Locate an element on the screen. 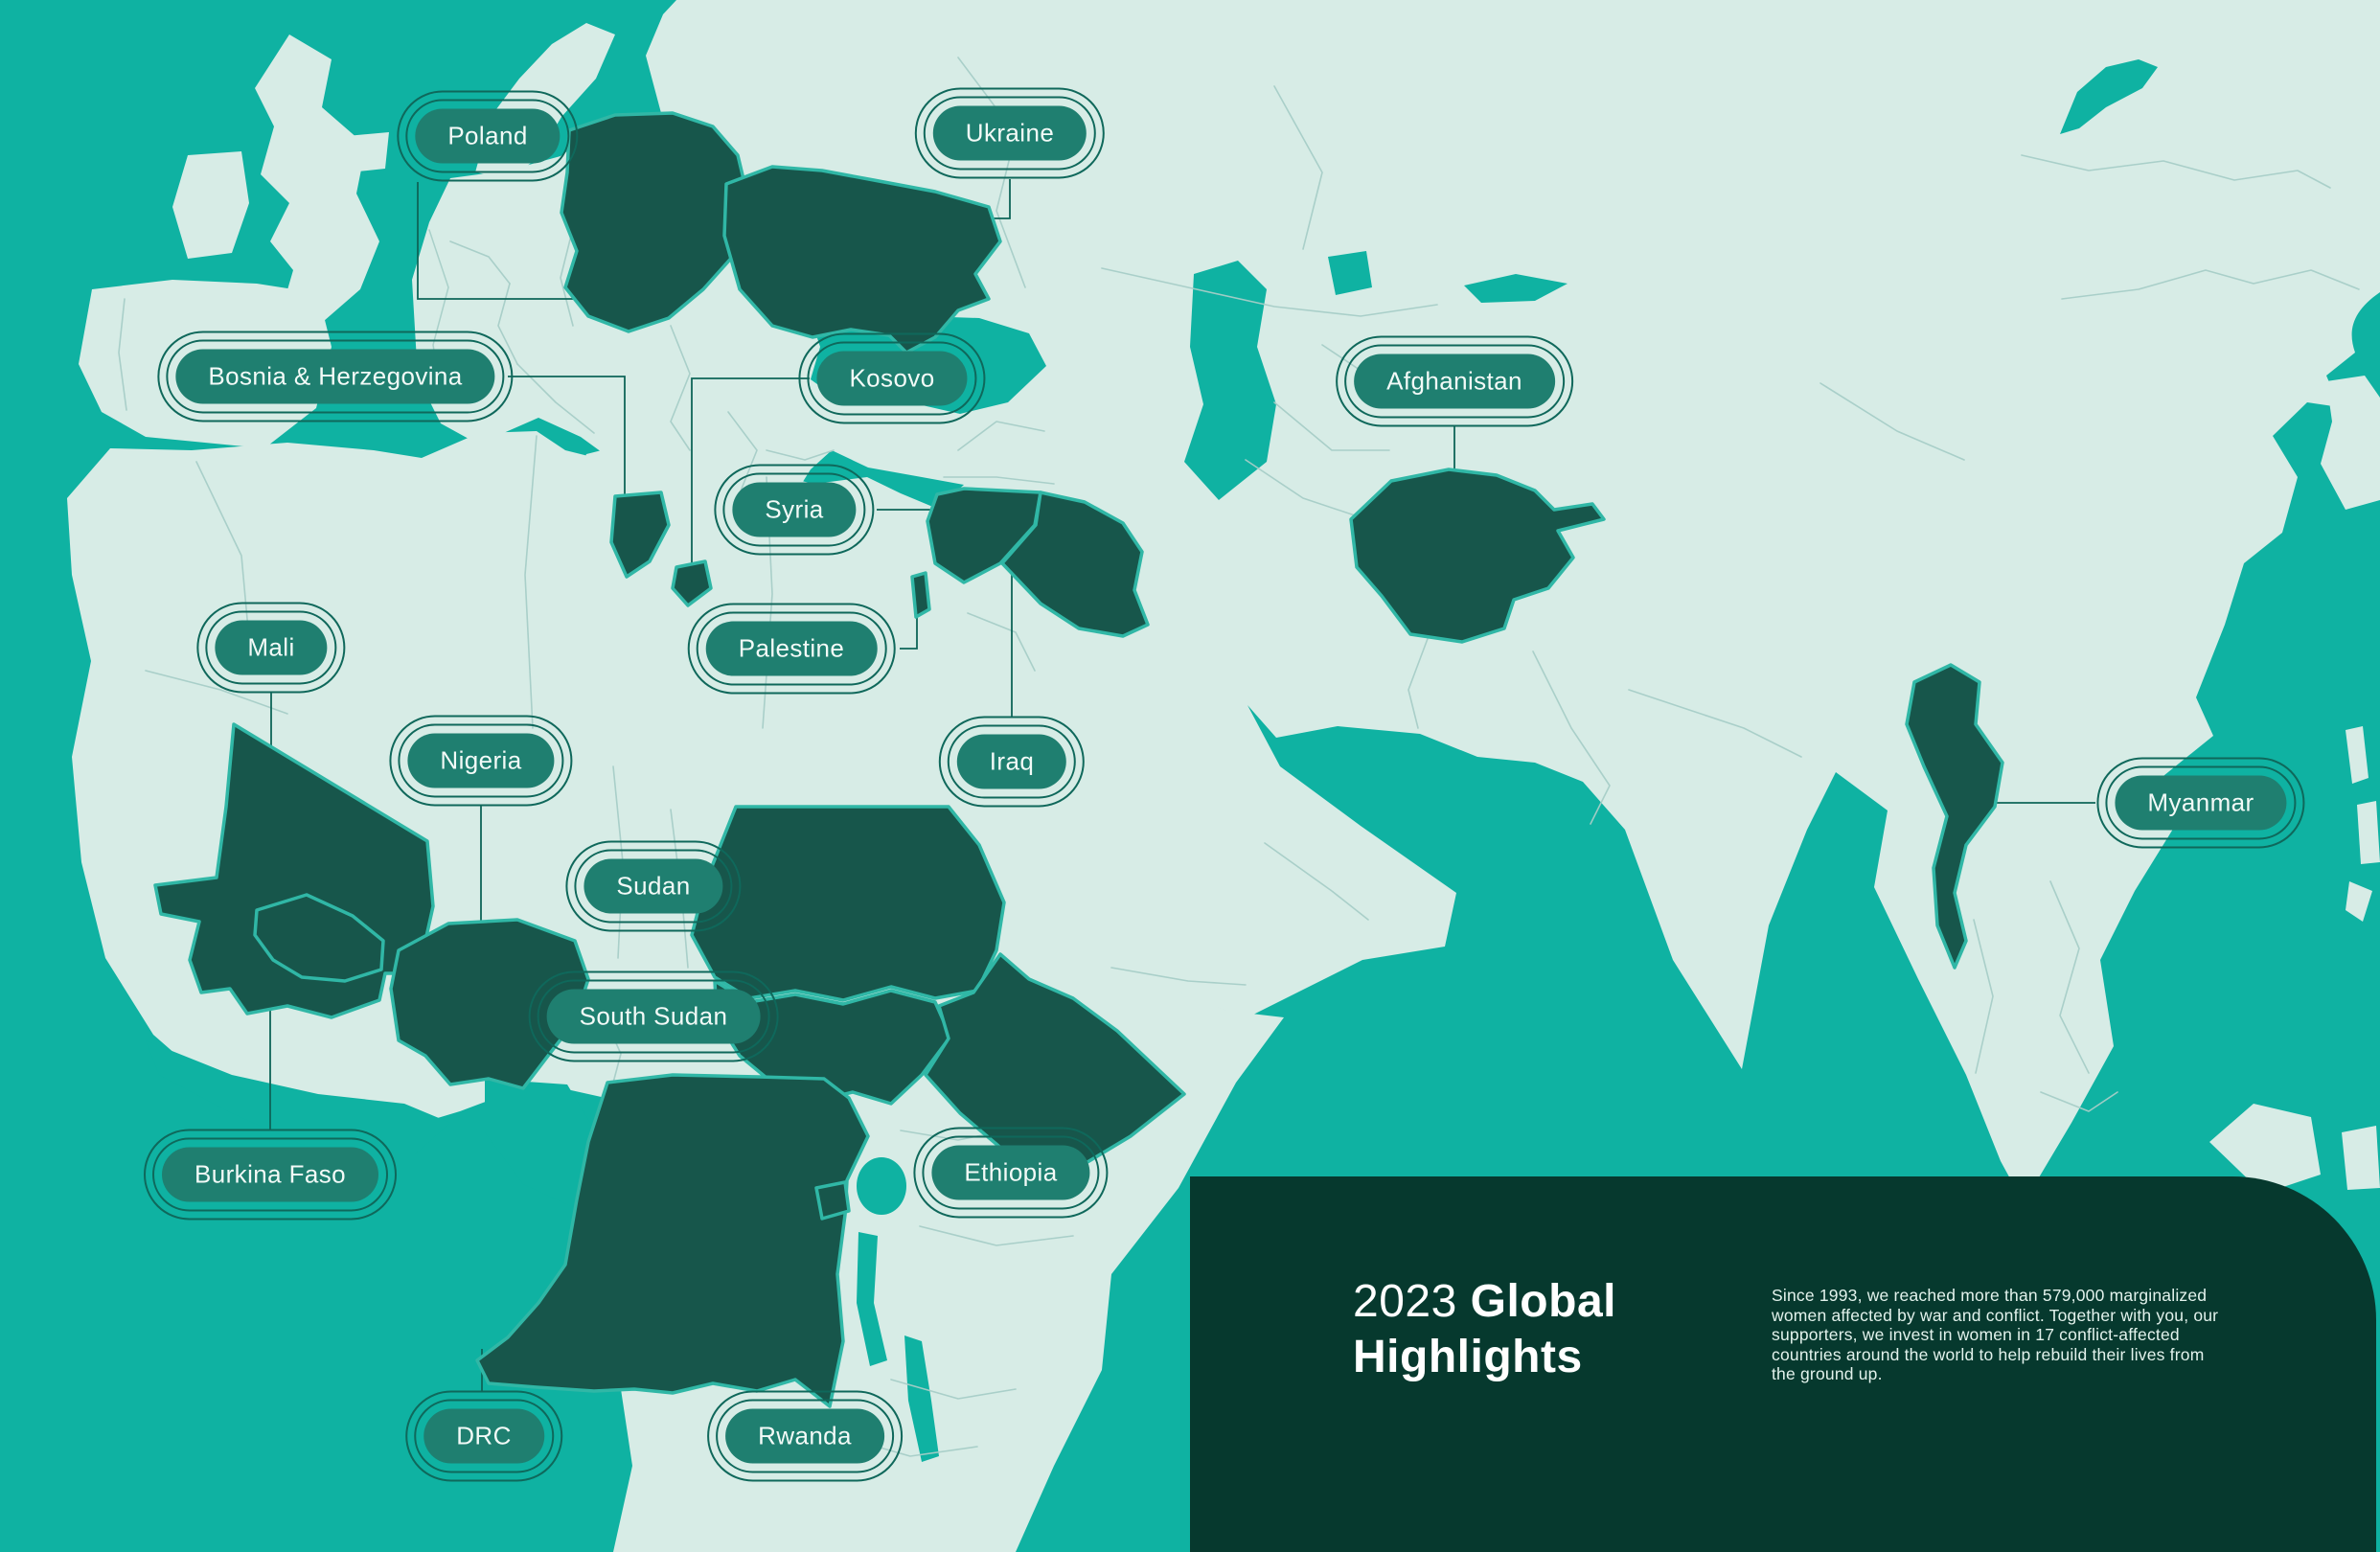 The width and height of the screenshot is (2380, 1552). landmass-novaya-zemlya is located at coordinates (1149, 59).